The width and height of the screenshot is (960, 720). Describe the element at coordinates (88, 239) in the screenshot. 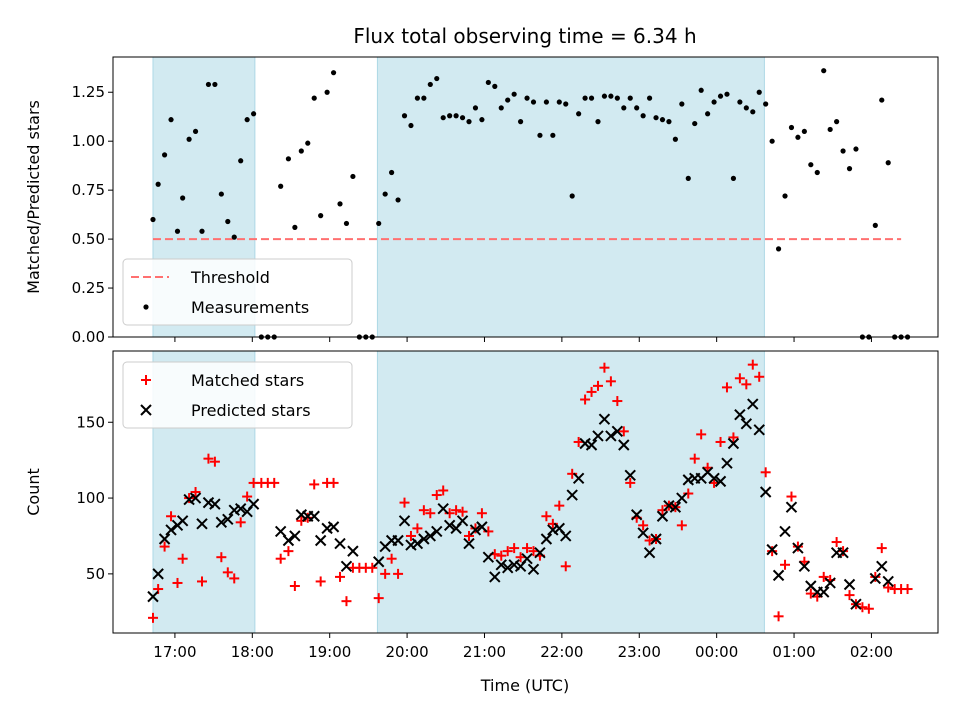

I see `y-tick-label: 0.50` at that location.